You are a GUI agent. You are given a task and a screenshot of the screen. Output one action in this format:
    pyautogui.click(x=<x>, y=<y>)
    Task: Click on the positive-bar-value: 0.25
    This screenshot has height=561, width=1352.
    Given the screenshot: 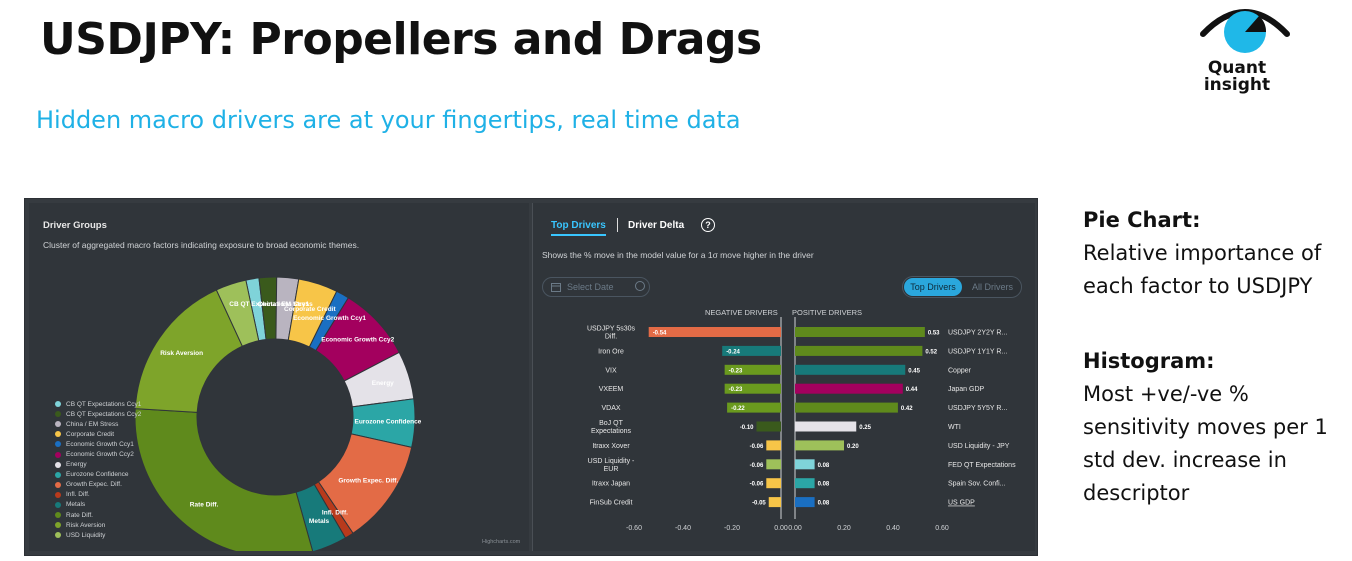 What is the action you would take?
    pyautogui.click(x=865, y=428)
    